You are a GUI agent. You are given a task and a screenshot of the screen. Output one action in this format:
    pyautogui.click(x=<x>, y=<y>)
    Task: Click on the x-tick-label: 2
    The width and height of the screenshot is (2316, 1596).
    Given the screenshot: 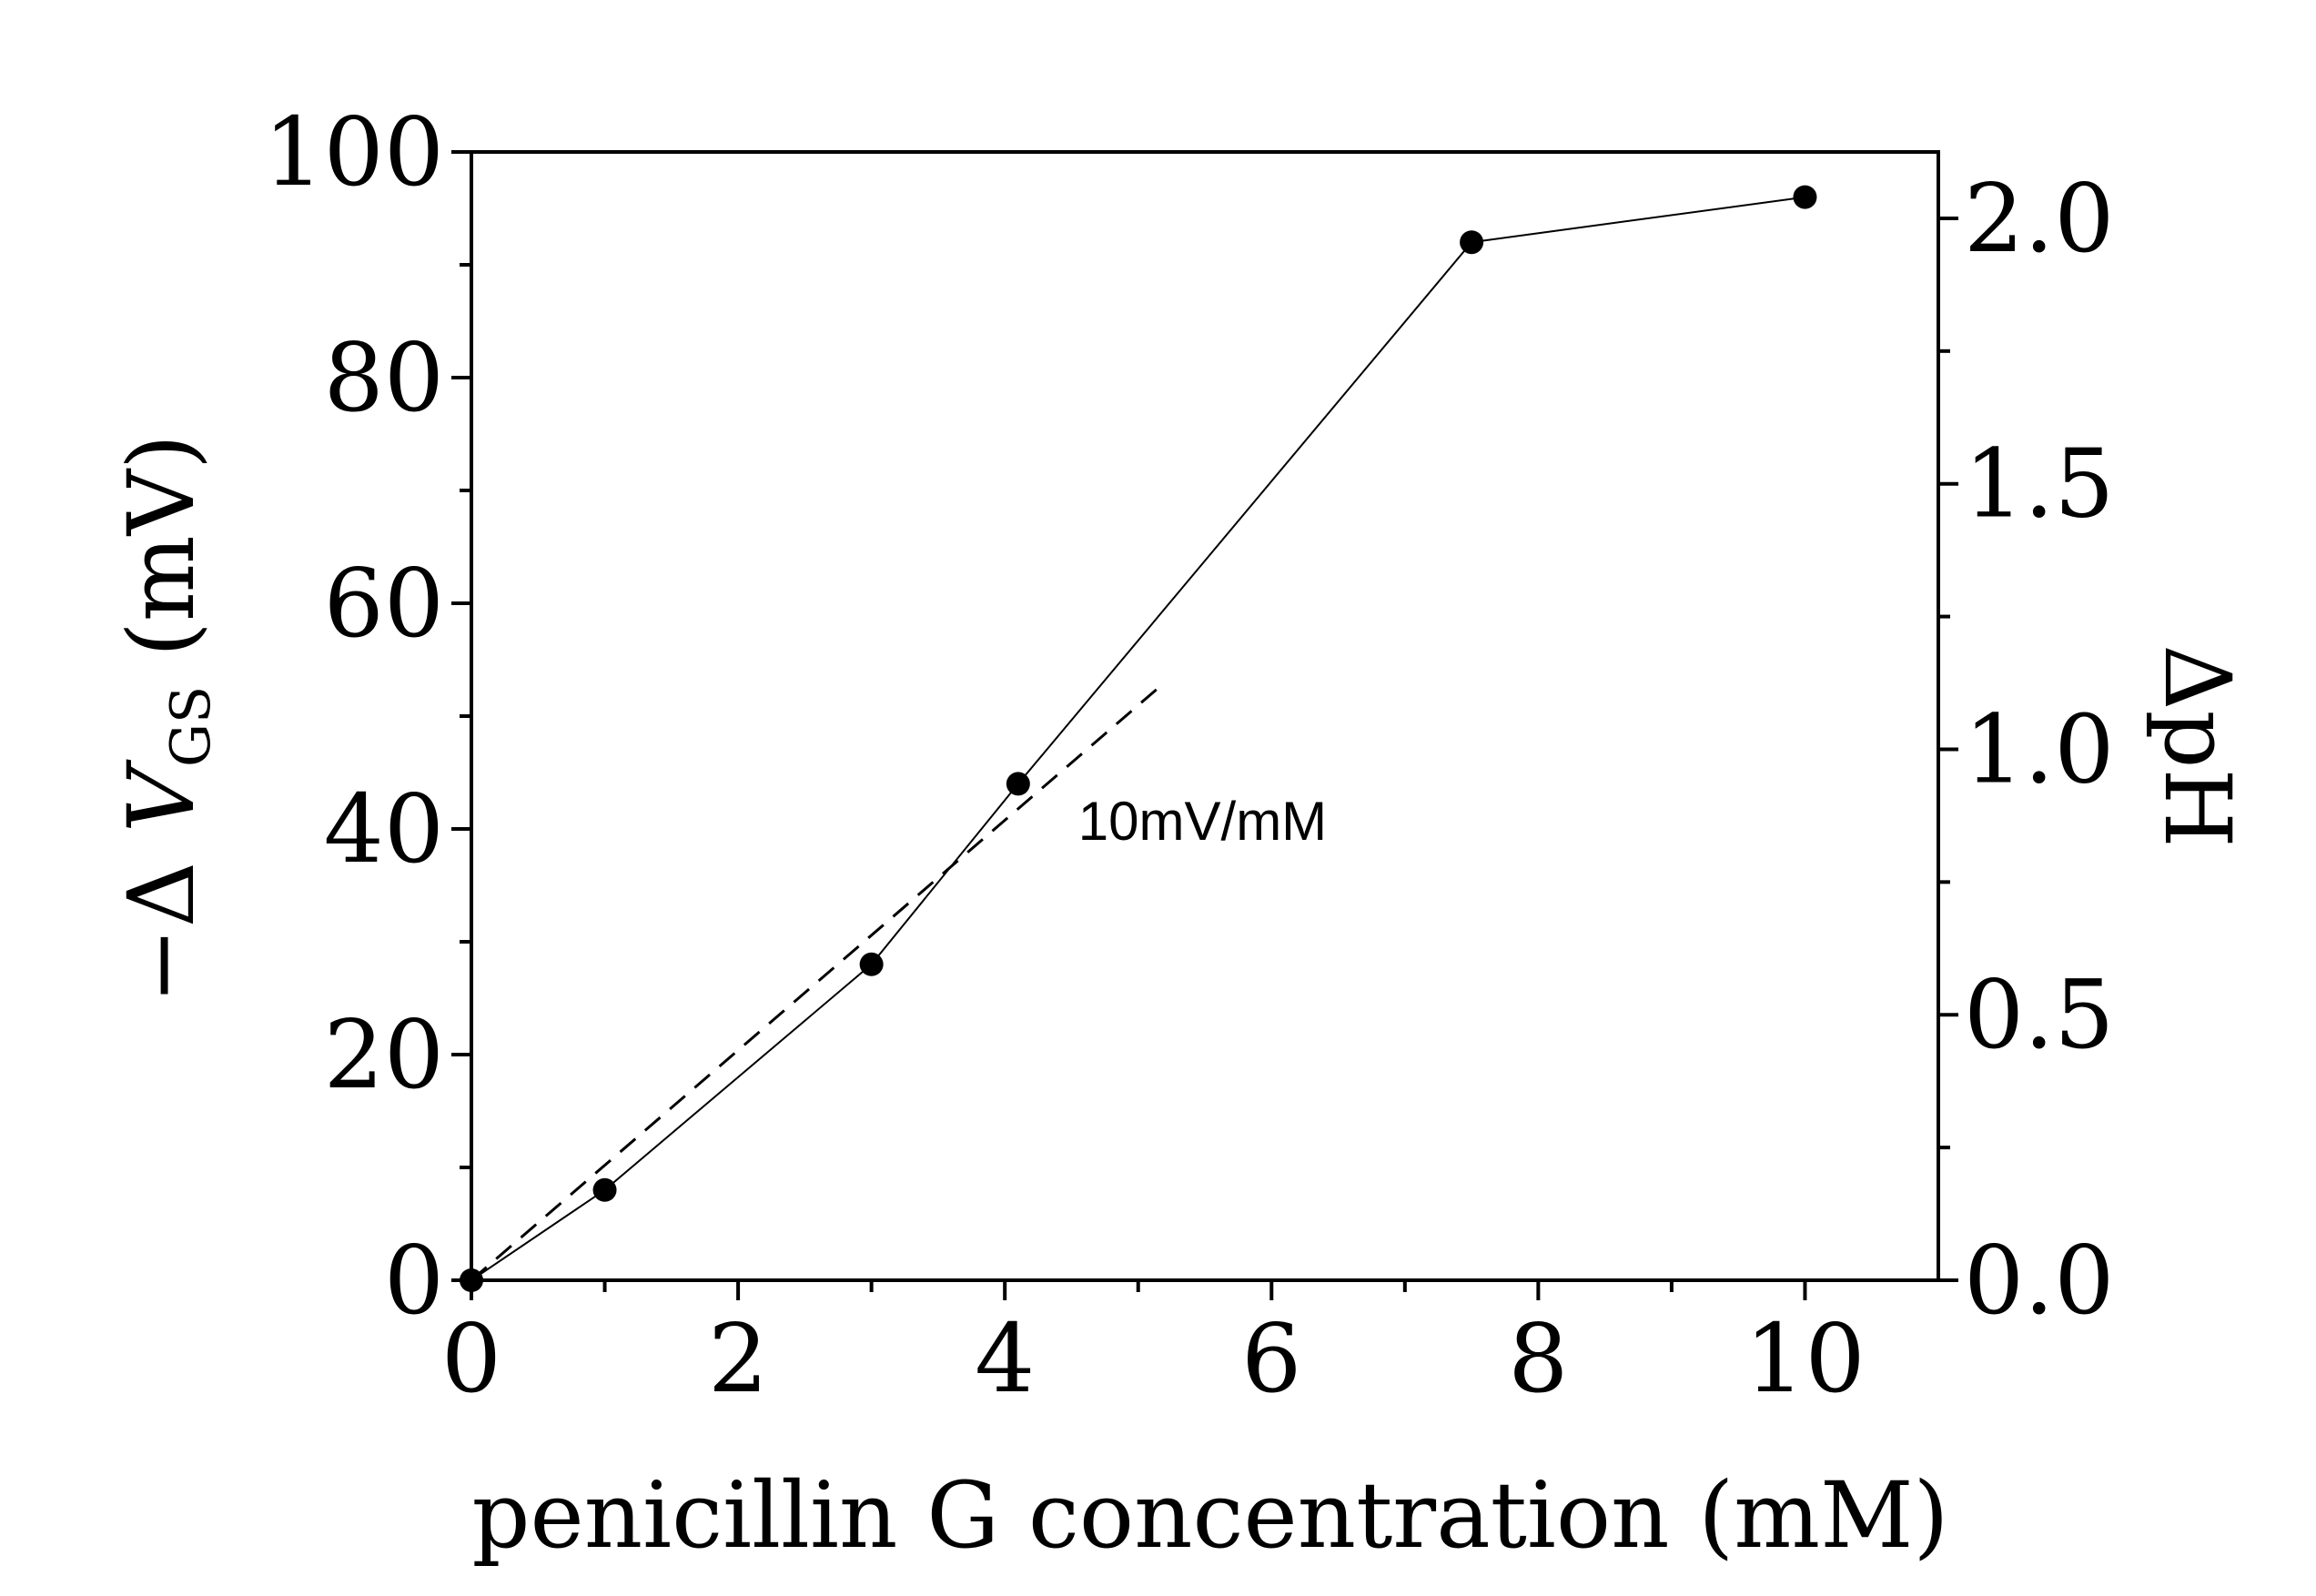 What is the action you would take?
    pyautogui.click(x=738, y=1358)
    